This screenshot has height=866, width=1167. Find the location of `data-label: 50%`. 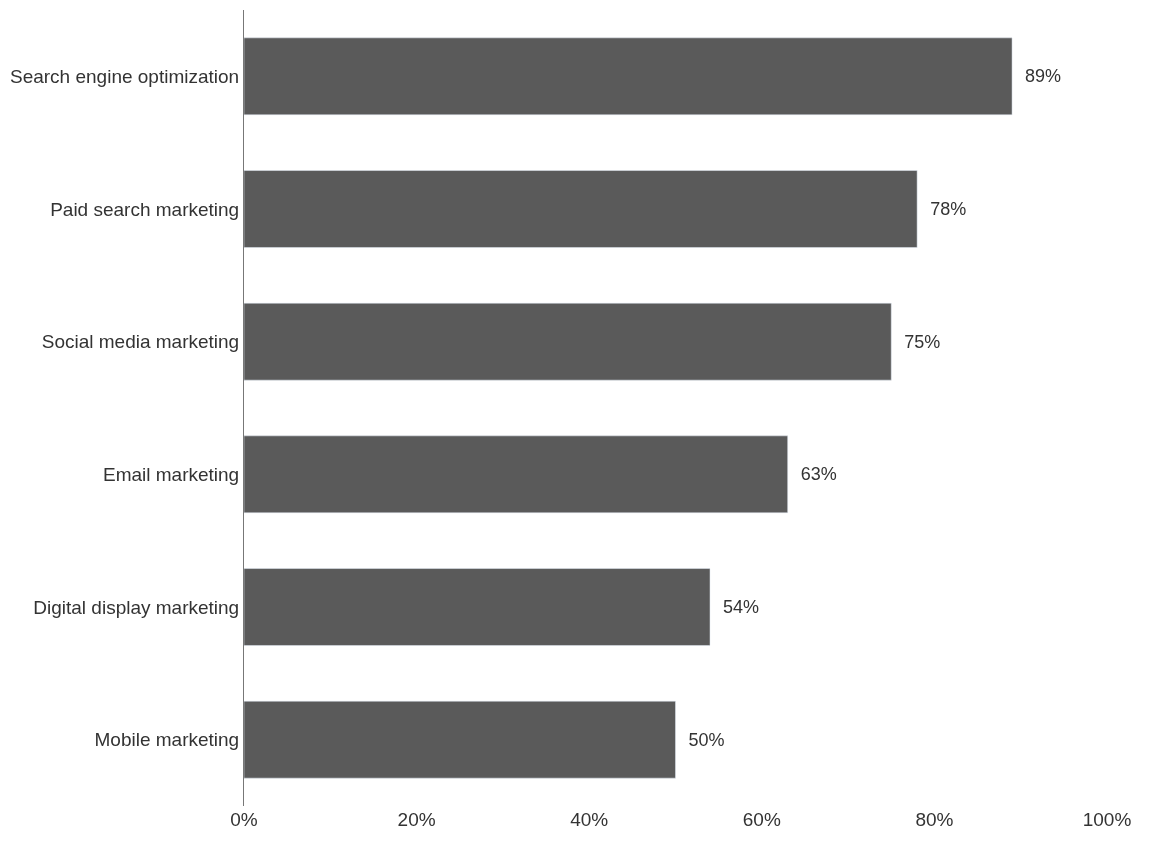

data-label: 50% is located at coordinates (701, 739).